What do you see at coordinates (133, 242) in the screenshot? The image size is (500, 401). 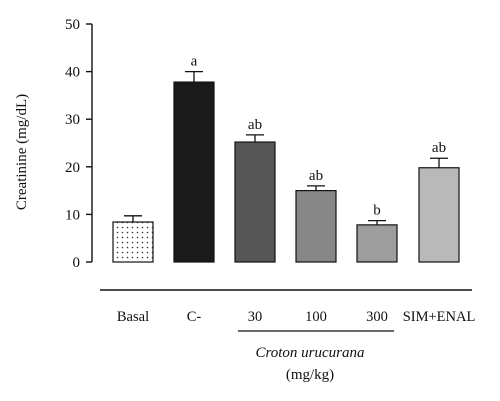 I see `bar-basal` at bounding box center [133, 242].